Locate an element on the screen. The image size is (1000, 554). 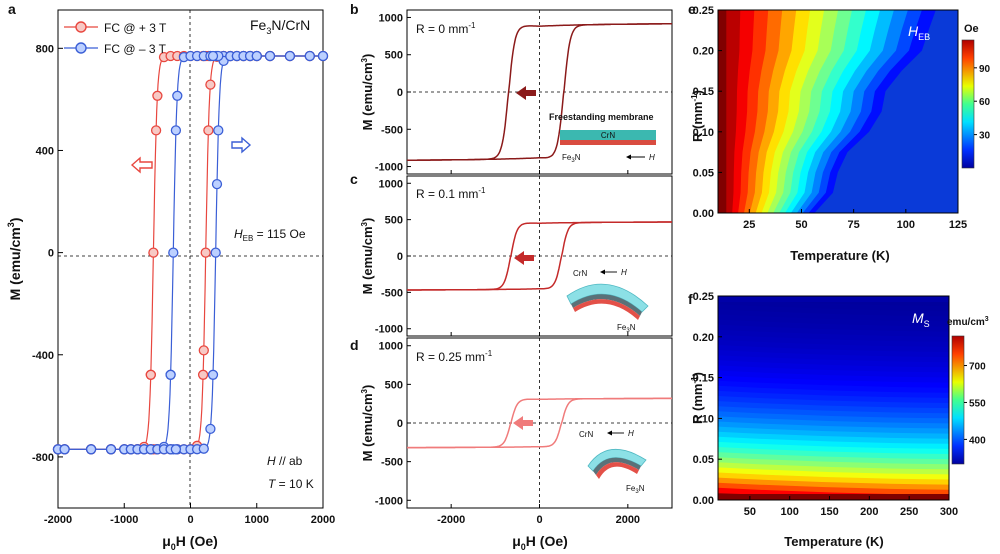
sweep-right-arrow-icon is located at coordinates (241, 145).